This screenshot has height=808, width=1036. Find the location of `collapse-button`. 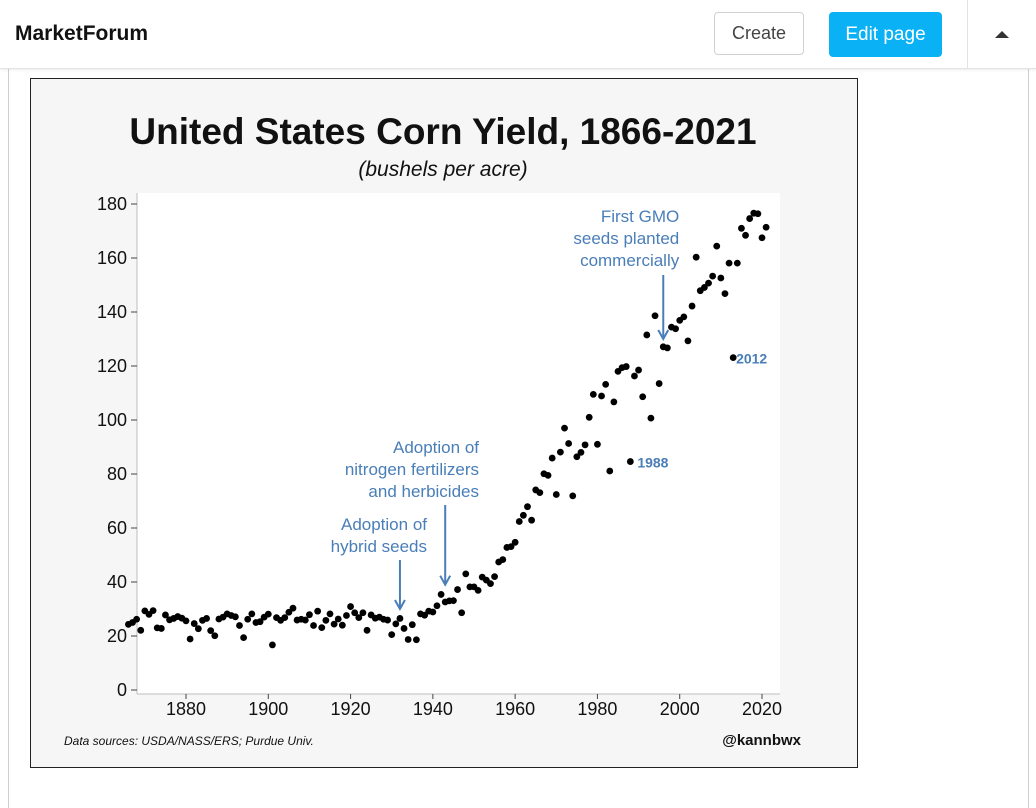

collapse-button is located at coordinates (1002, 34).